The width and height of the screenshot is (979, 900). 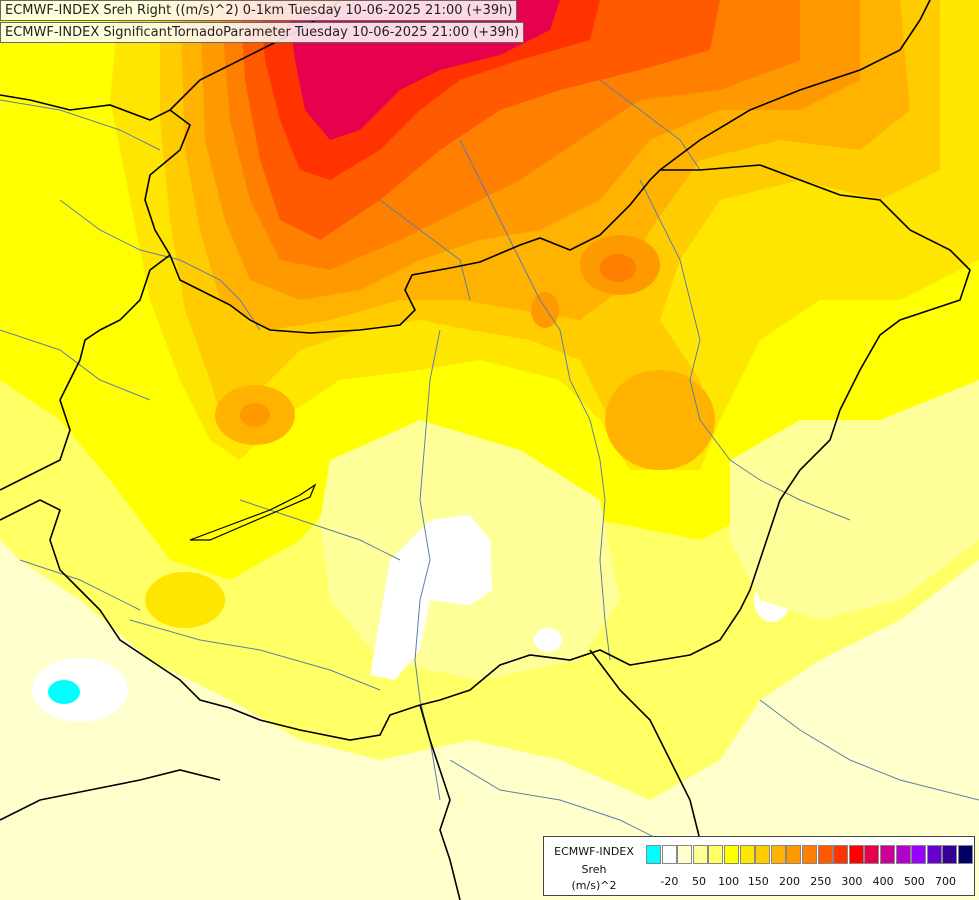 I want to click on field-blob-sw, so click(x=185, y=600).